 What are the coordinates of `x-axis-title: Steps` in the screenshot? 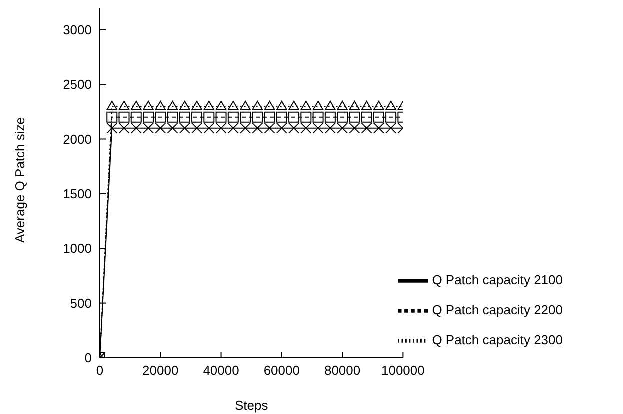 It's located at (251, 405).